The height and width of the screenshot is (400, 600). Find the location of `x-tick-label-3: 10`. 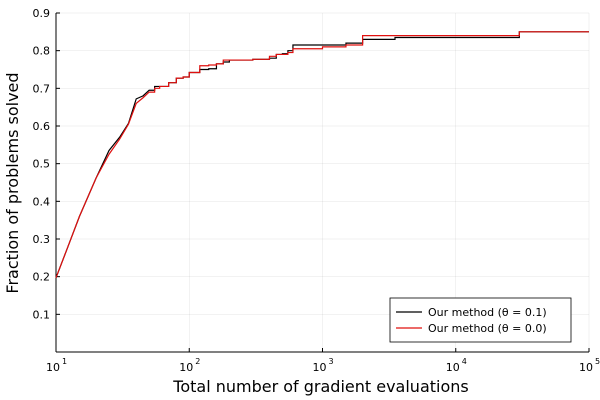

x-tick-label-3: 10 is located at coordinates (453, 367).